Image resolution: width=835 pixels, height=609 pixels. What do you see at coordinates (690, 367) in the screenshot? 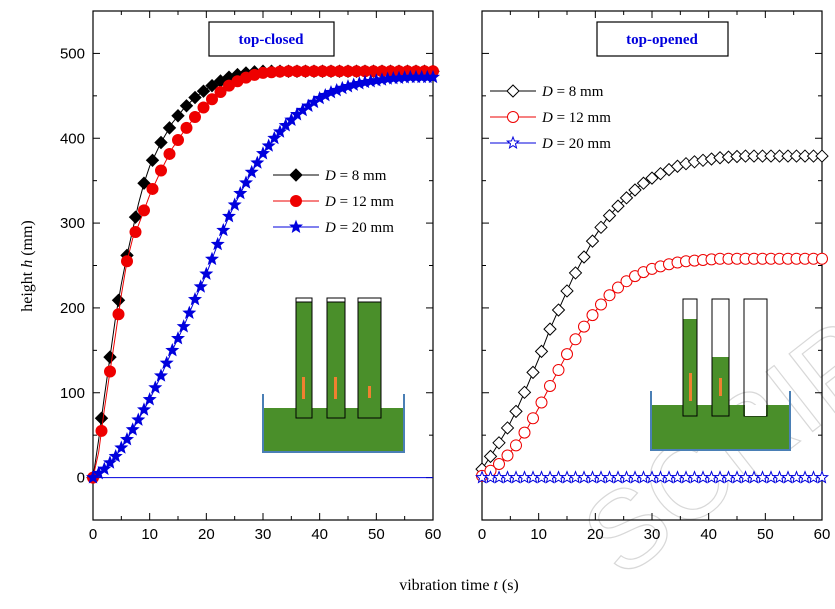
I see `right-tube-8mm-fill` at bounding box center [690, 367].